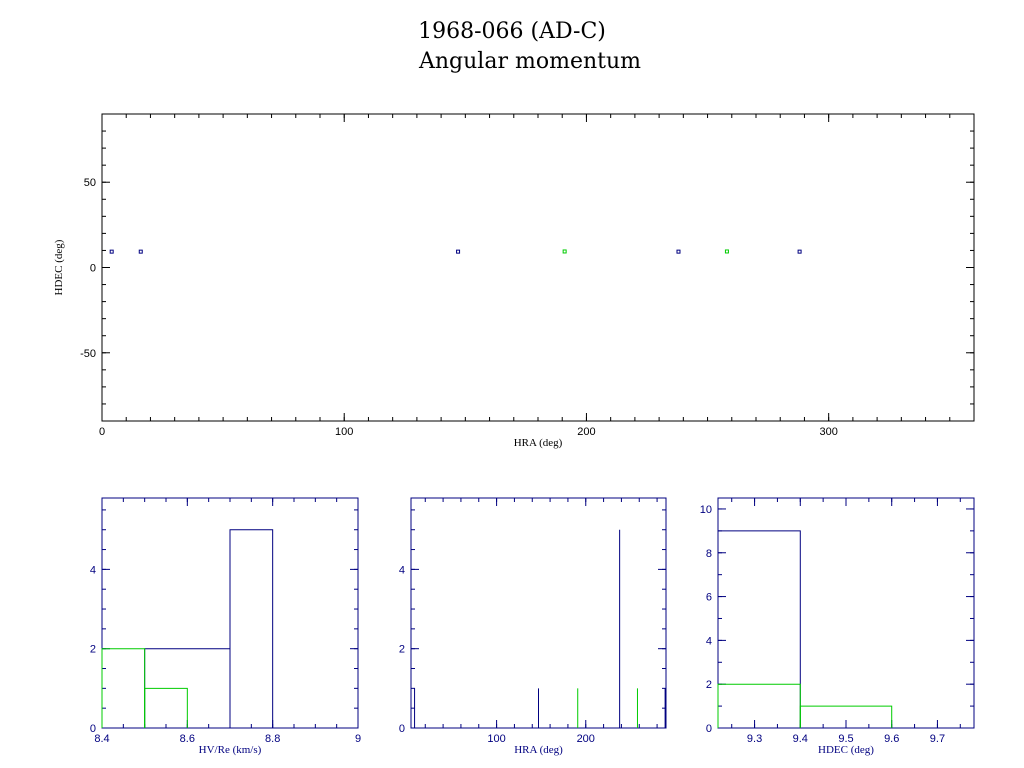  What do you see at coordinates (529, 61) in the screenshot?
I see `chart-subtitle: Angular momentum` at bounding box center [529, 61].